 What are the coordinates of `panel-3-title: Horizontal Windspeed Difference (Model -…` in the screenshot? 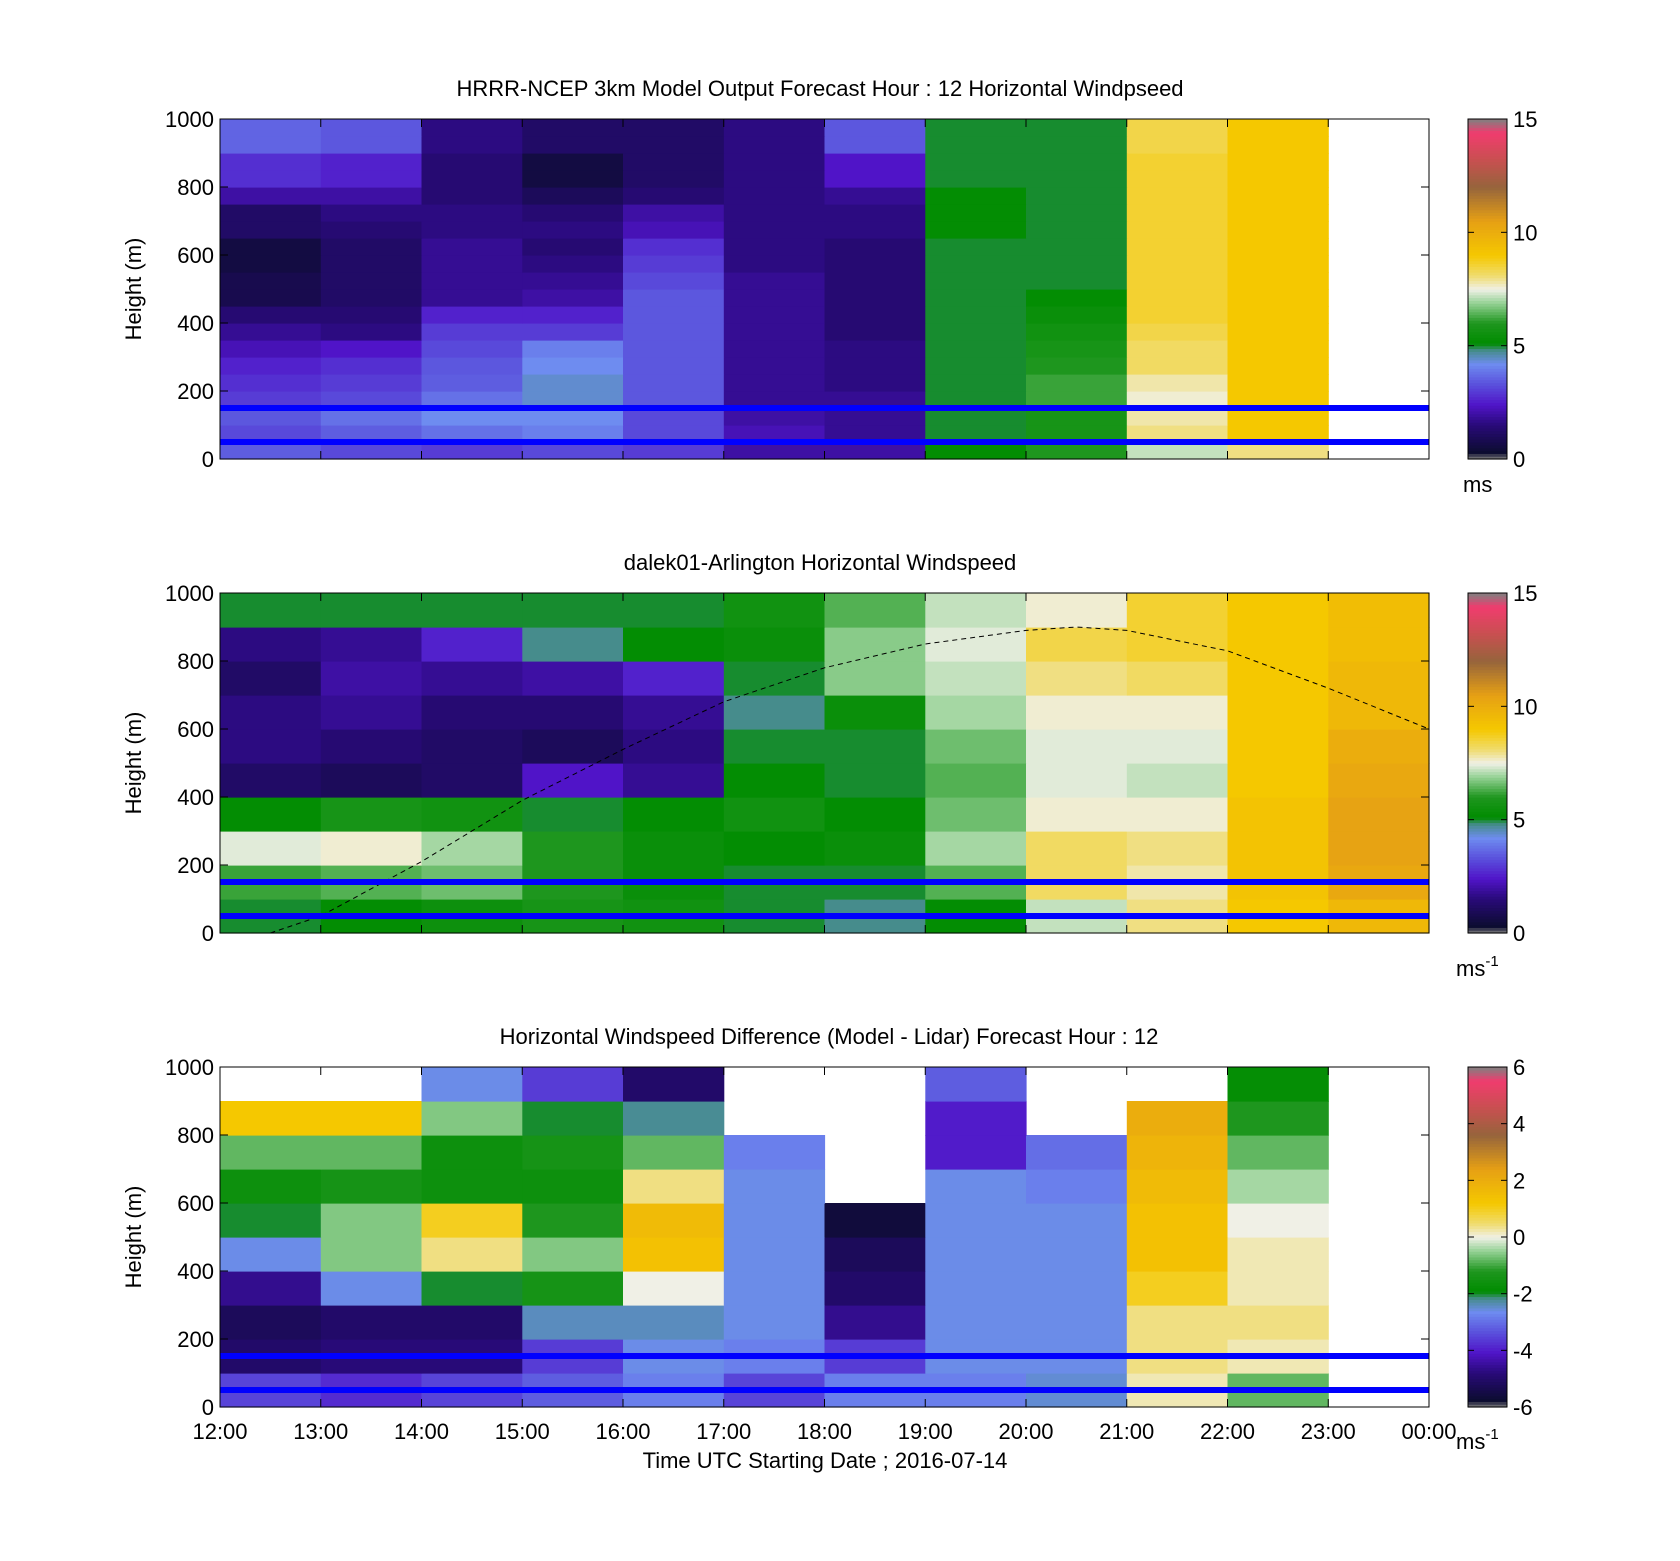 It's located at (829, 1036).